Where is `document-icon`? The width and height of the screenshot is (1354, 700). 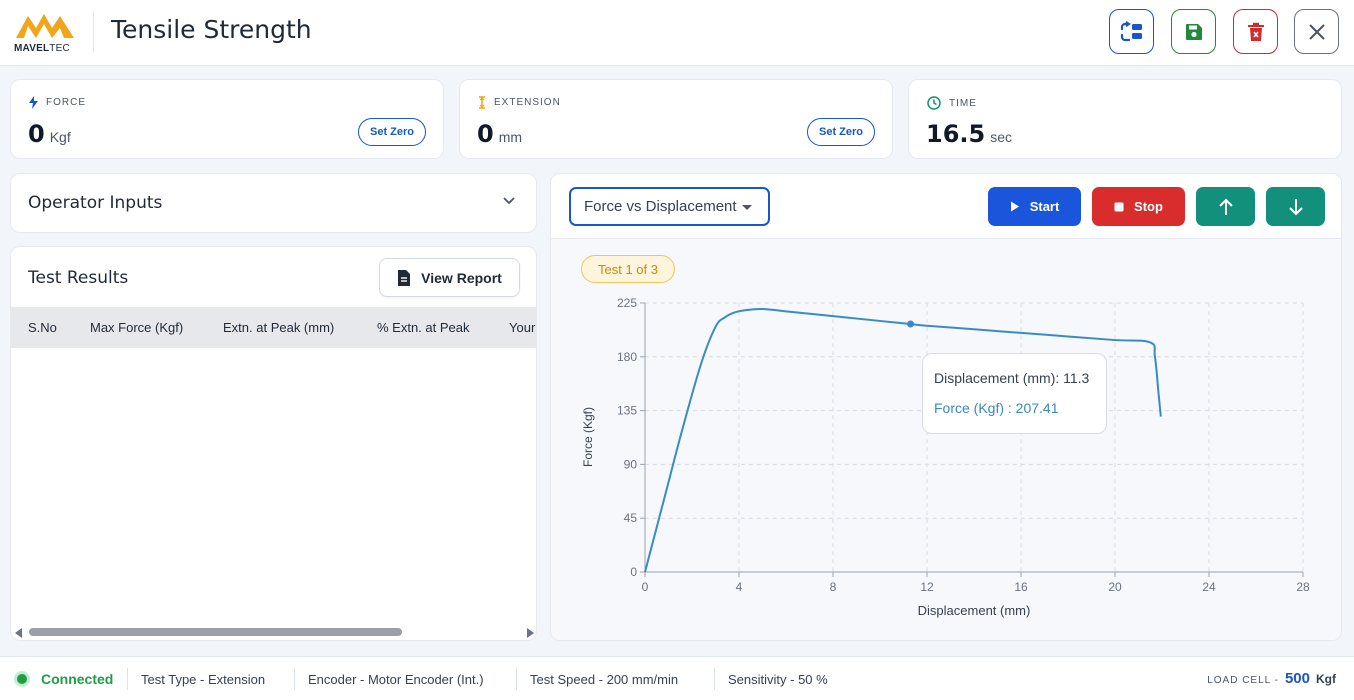
document-icon is located at coordinates (404, 277).